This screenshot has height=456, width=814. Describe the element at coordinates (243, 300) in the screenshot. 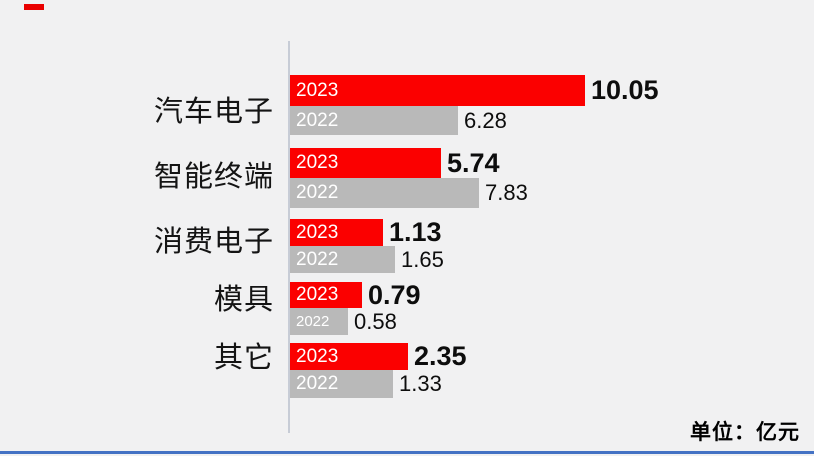

I see `category-label: 模具` at that location.